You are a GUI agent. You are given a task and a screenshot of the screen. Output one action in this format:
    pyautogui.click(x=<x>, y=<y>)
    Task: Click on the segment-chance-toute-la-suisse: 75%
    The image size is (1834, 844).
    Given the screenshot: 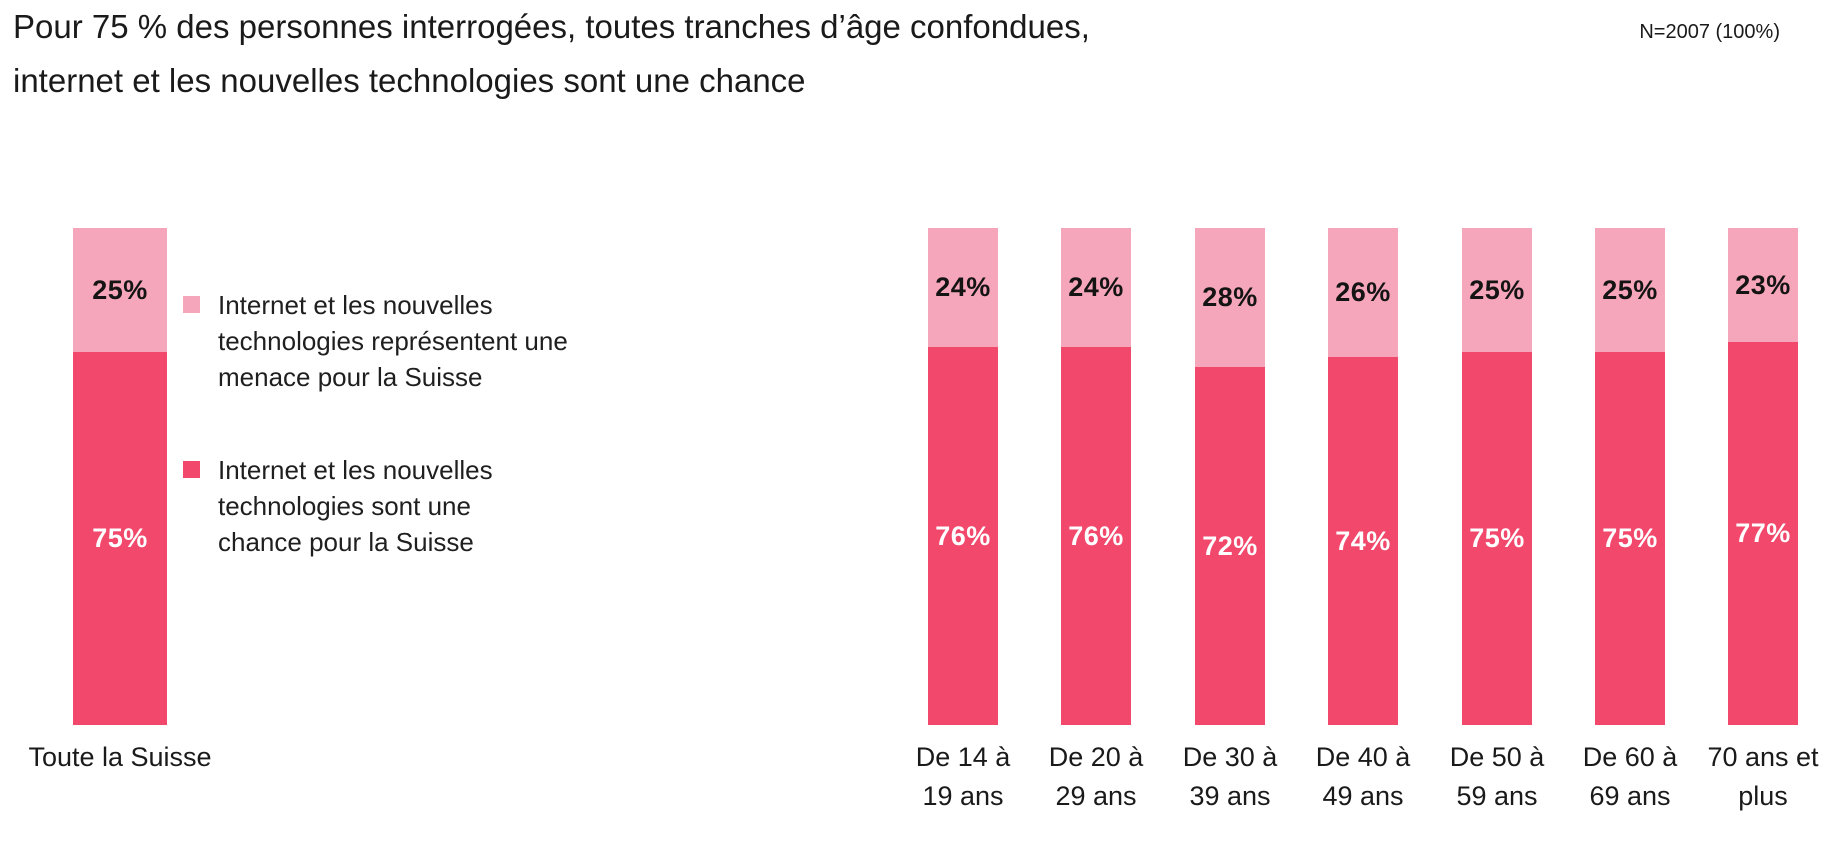 What is the action you would take?
    pyautogui.click(x=120, y=538)
    